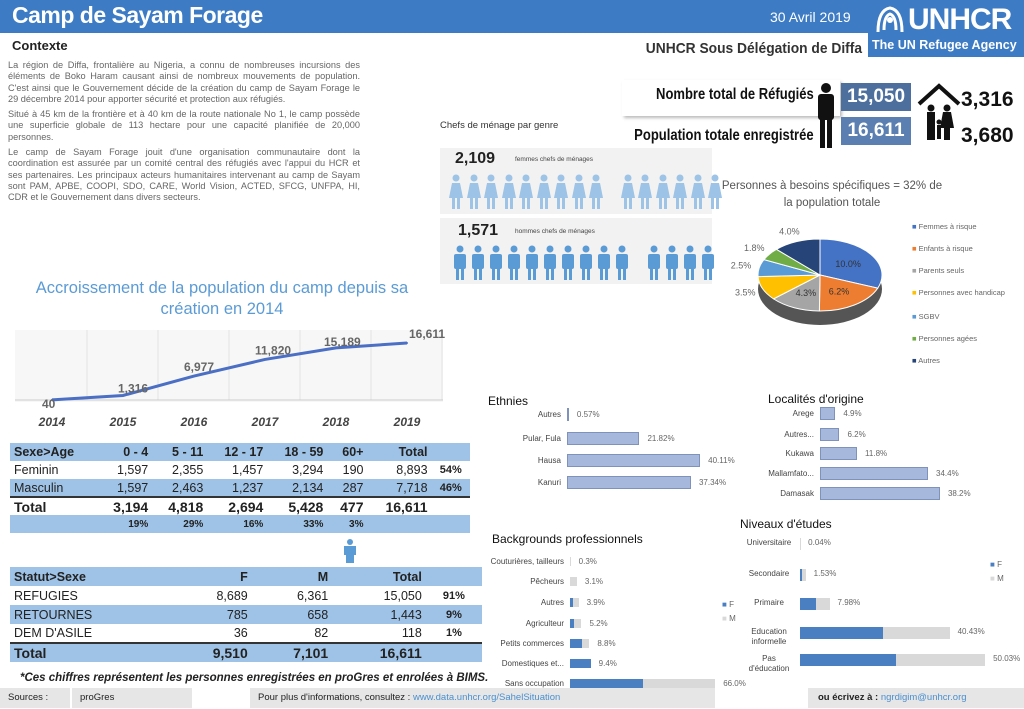  Describe the element at coordinates (342, 342) in the screenshot. I see `line-data-label: 15,189` at that location.